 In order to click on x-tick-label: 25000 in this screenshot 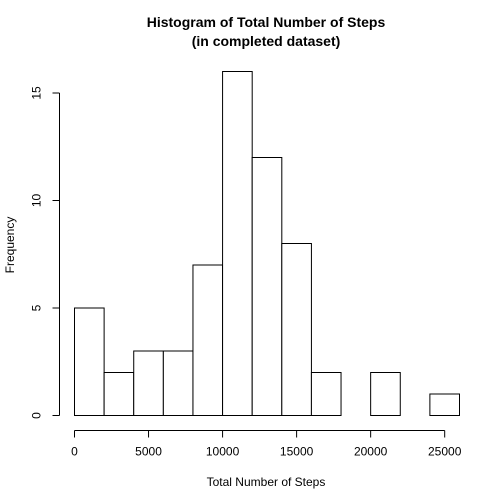, I will do `click(445, 452)`.